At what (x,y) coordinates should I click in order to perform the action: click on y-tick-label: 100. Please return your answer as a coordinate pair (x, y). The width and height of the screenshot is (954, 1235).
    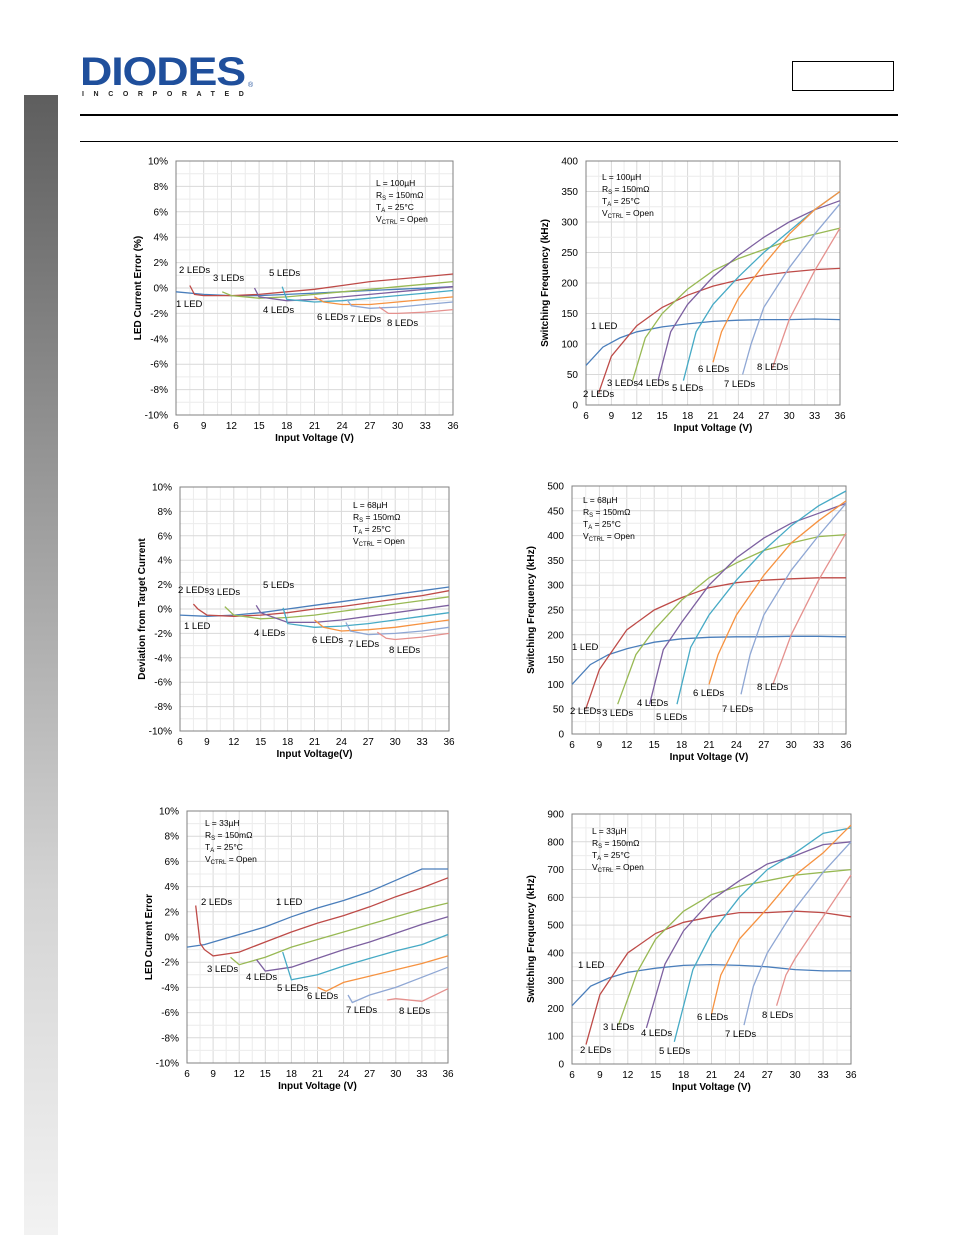
    Looking at the image, I should click on (569, 345).